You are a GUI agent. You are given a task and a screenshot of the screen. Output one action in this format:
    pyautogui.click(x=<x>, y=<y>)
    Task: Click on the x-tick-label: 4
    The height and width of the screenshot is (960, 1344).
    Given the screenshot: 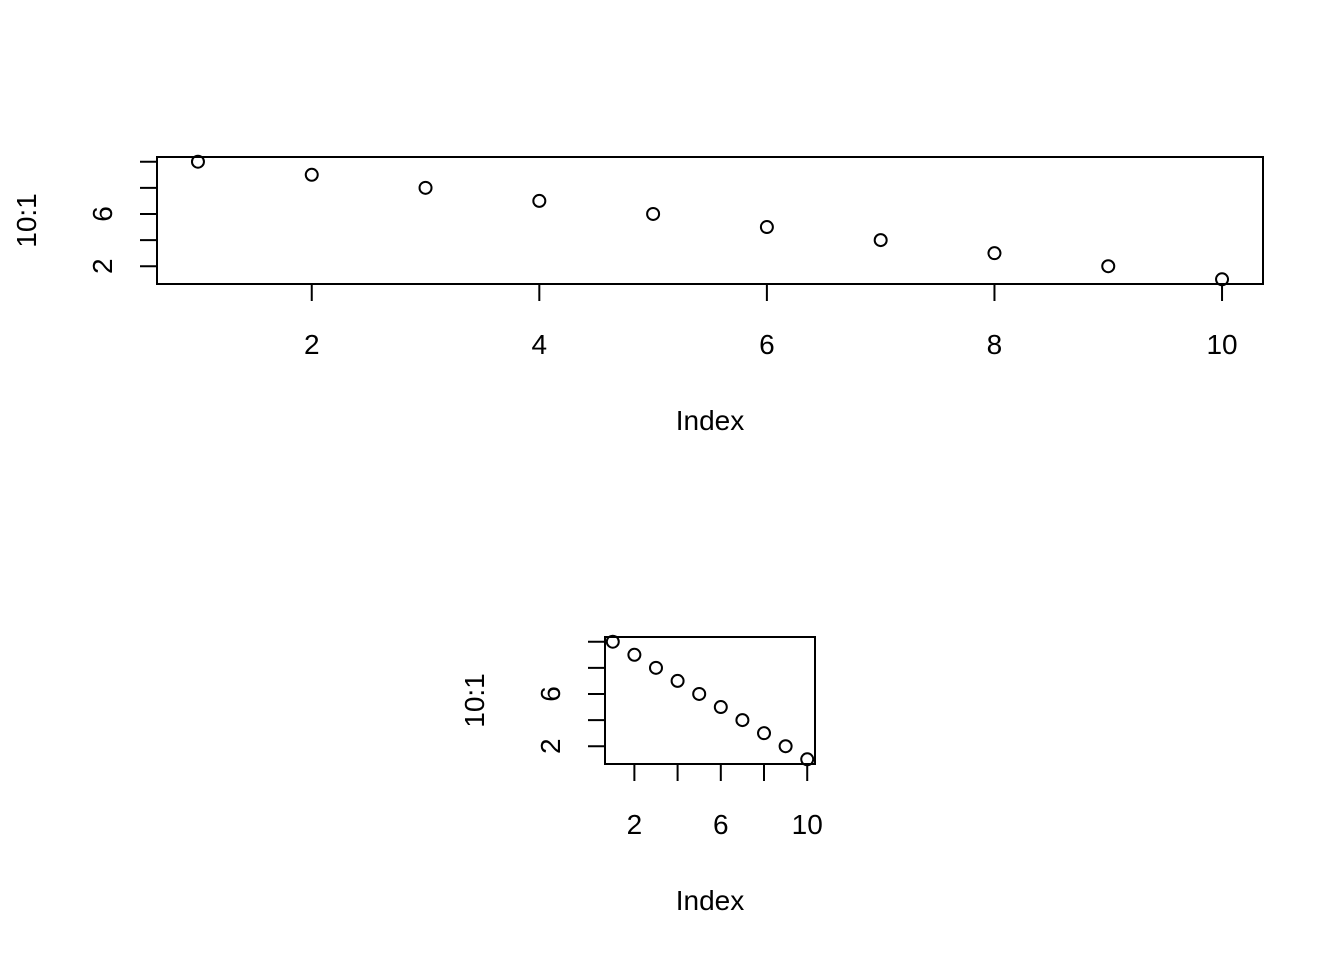 What is the action you would take?
    pyautogui.click(x=540, y=344)
    